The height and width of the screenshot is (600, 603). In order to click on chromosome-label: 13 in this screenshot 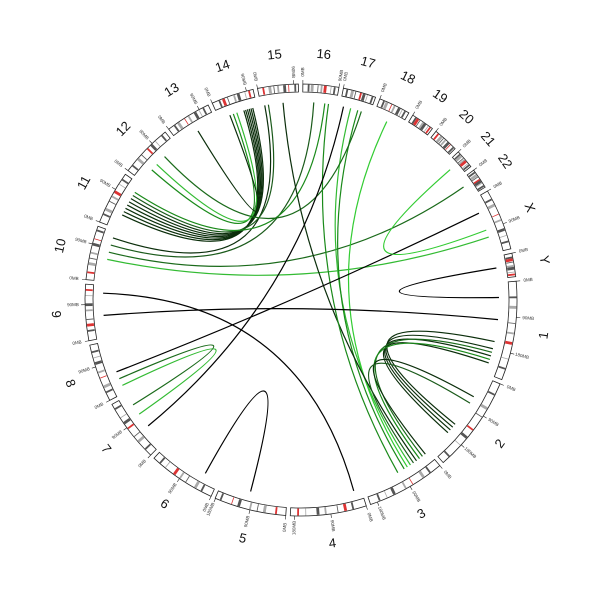, I will do `click(171, 89)`.